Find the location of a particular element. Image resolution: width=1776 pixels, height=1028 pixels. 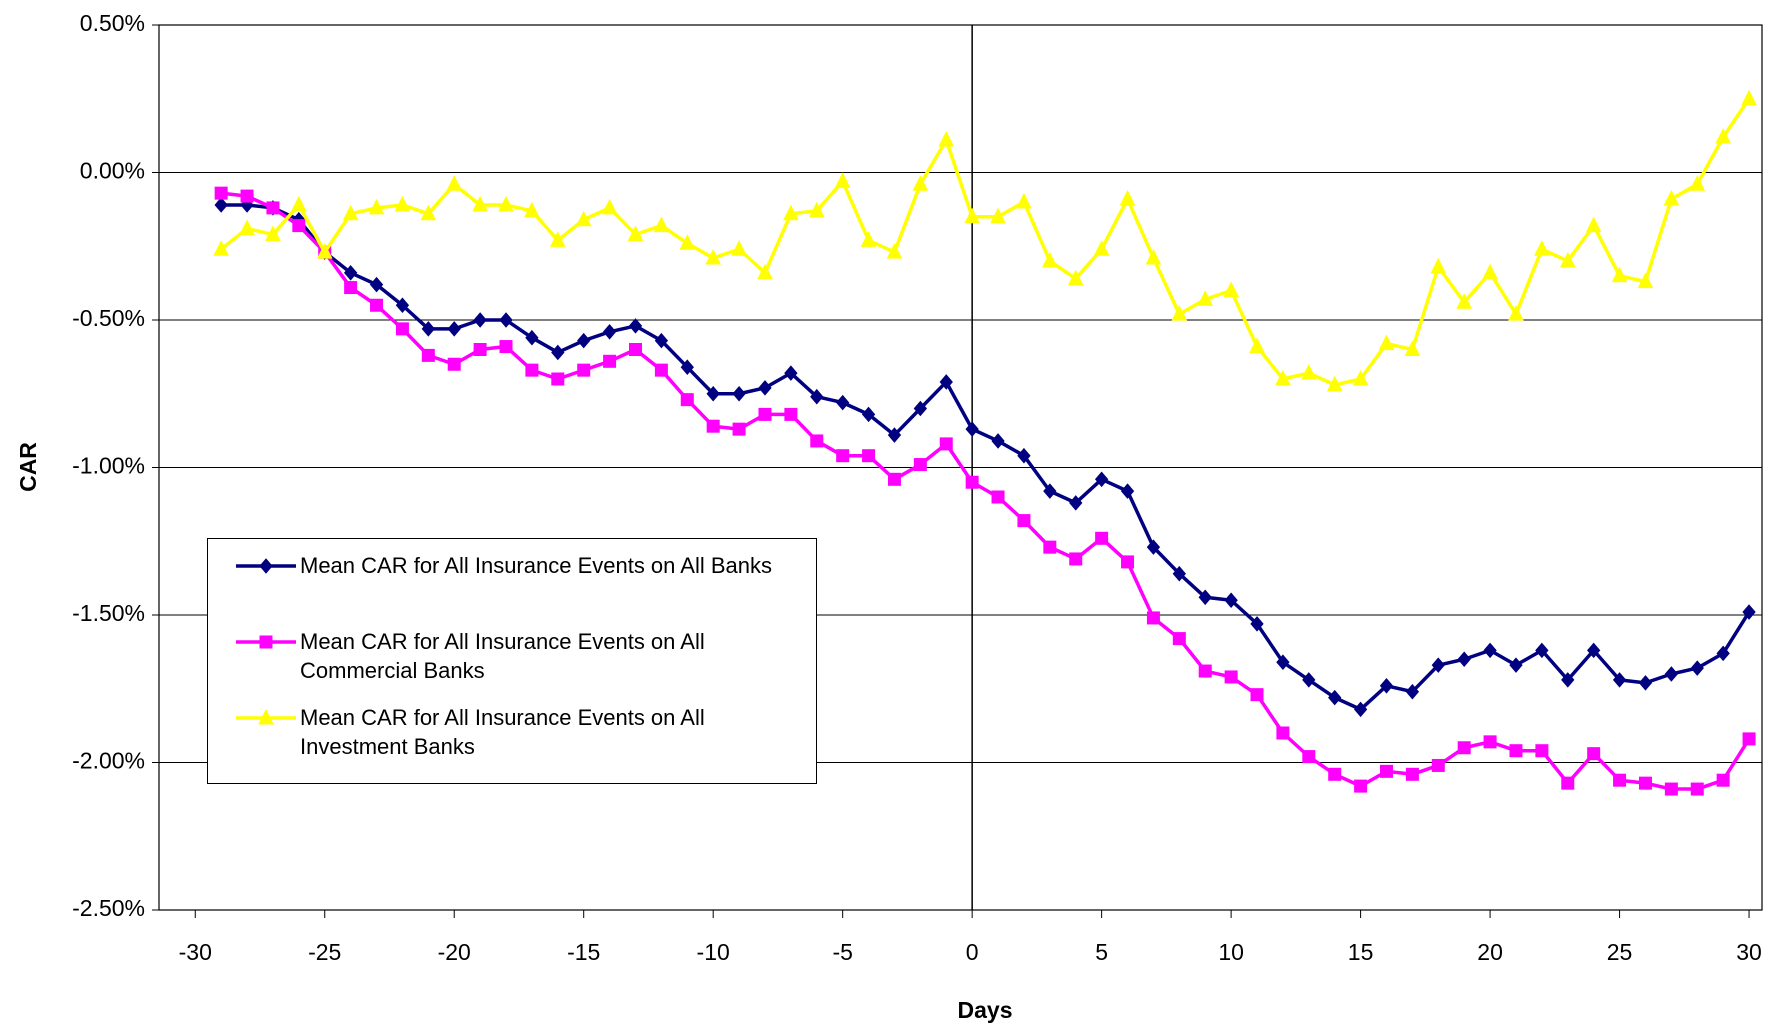

x-tick-label: 0 is located at coordinates (972, 952).